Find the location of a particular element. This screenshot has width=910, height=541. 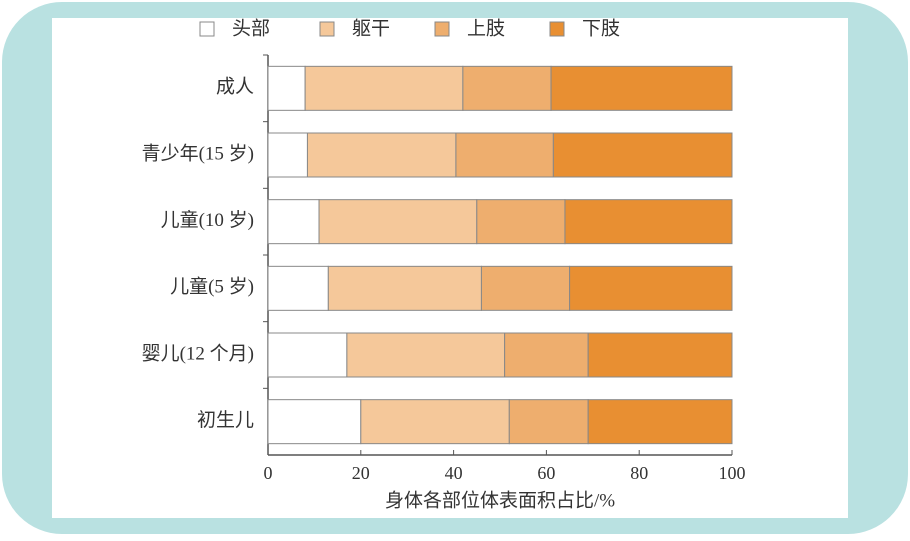

x-tick-label: 0 is located at coordinates (268, 473).